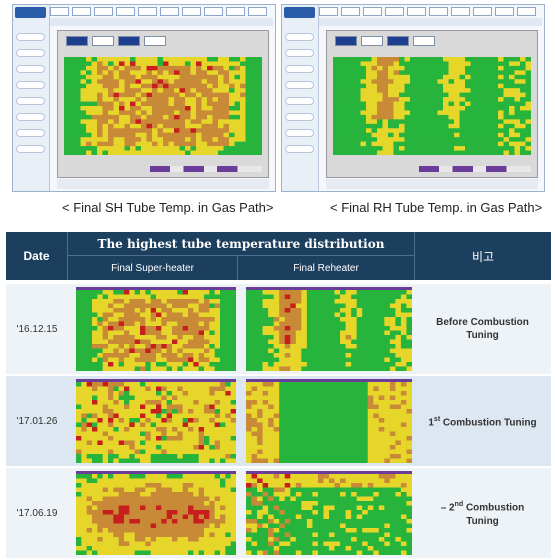  I want to click on row-remark: Before Combustion Tuning, so click(482, 329).